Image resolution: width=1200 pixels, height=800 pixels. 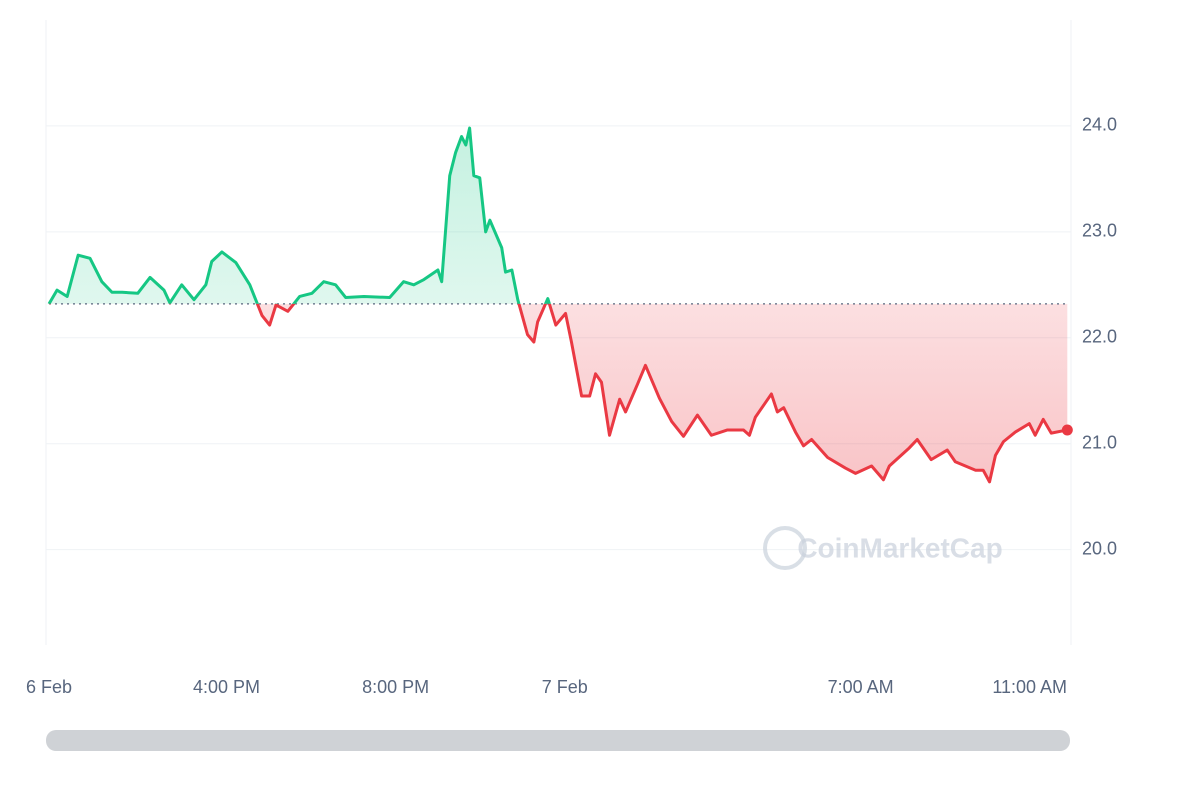 I want to click on watermark: CoinMarketCap, so click(x=899, y=547).